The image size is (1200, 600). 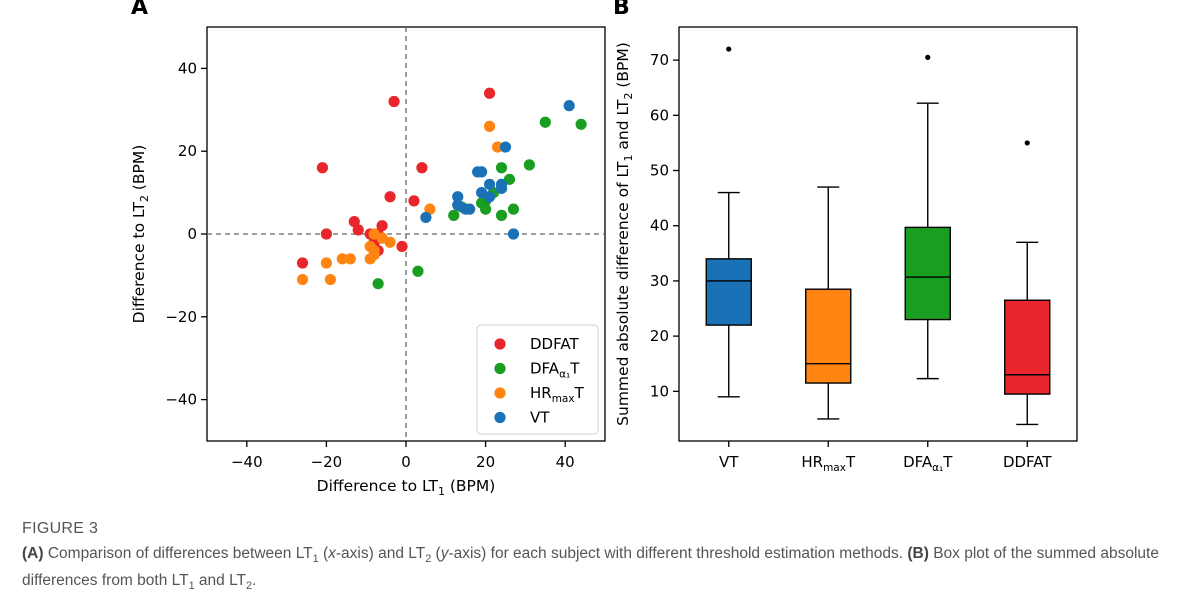 I want to click on box-y-tick-label: 10, so click(x=659, y=391).